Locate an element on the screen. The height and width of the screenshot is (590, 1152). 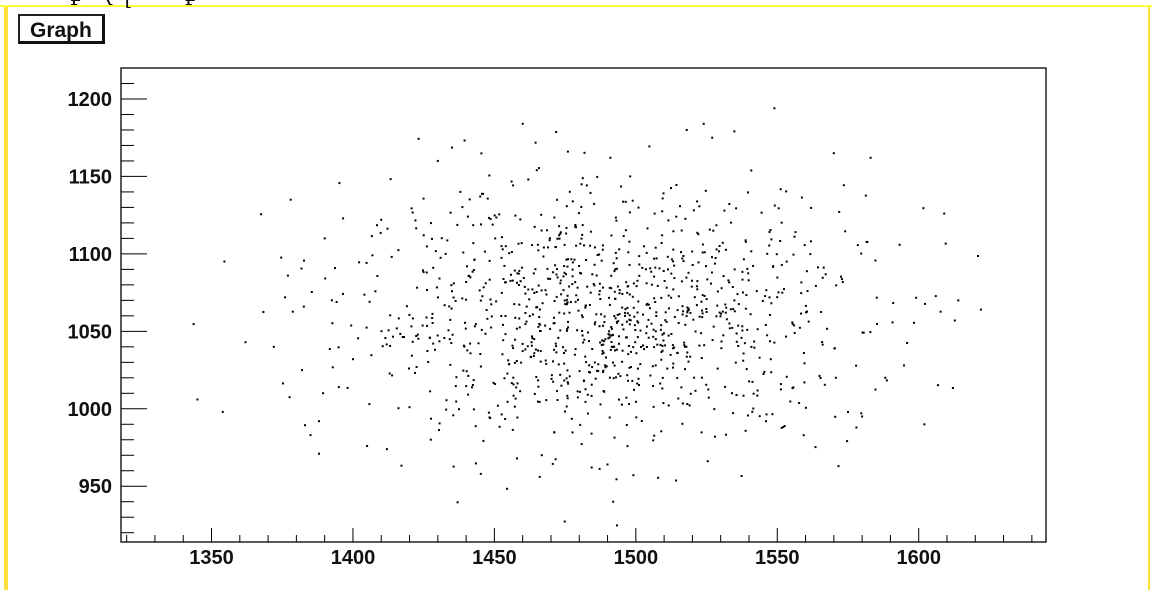
canvas-left-border is located at coordinates (6, 298).